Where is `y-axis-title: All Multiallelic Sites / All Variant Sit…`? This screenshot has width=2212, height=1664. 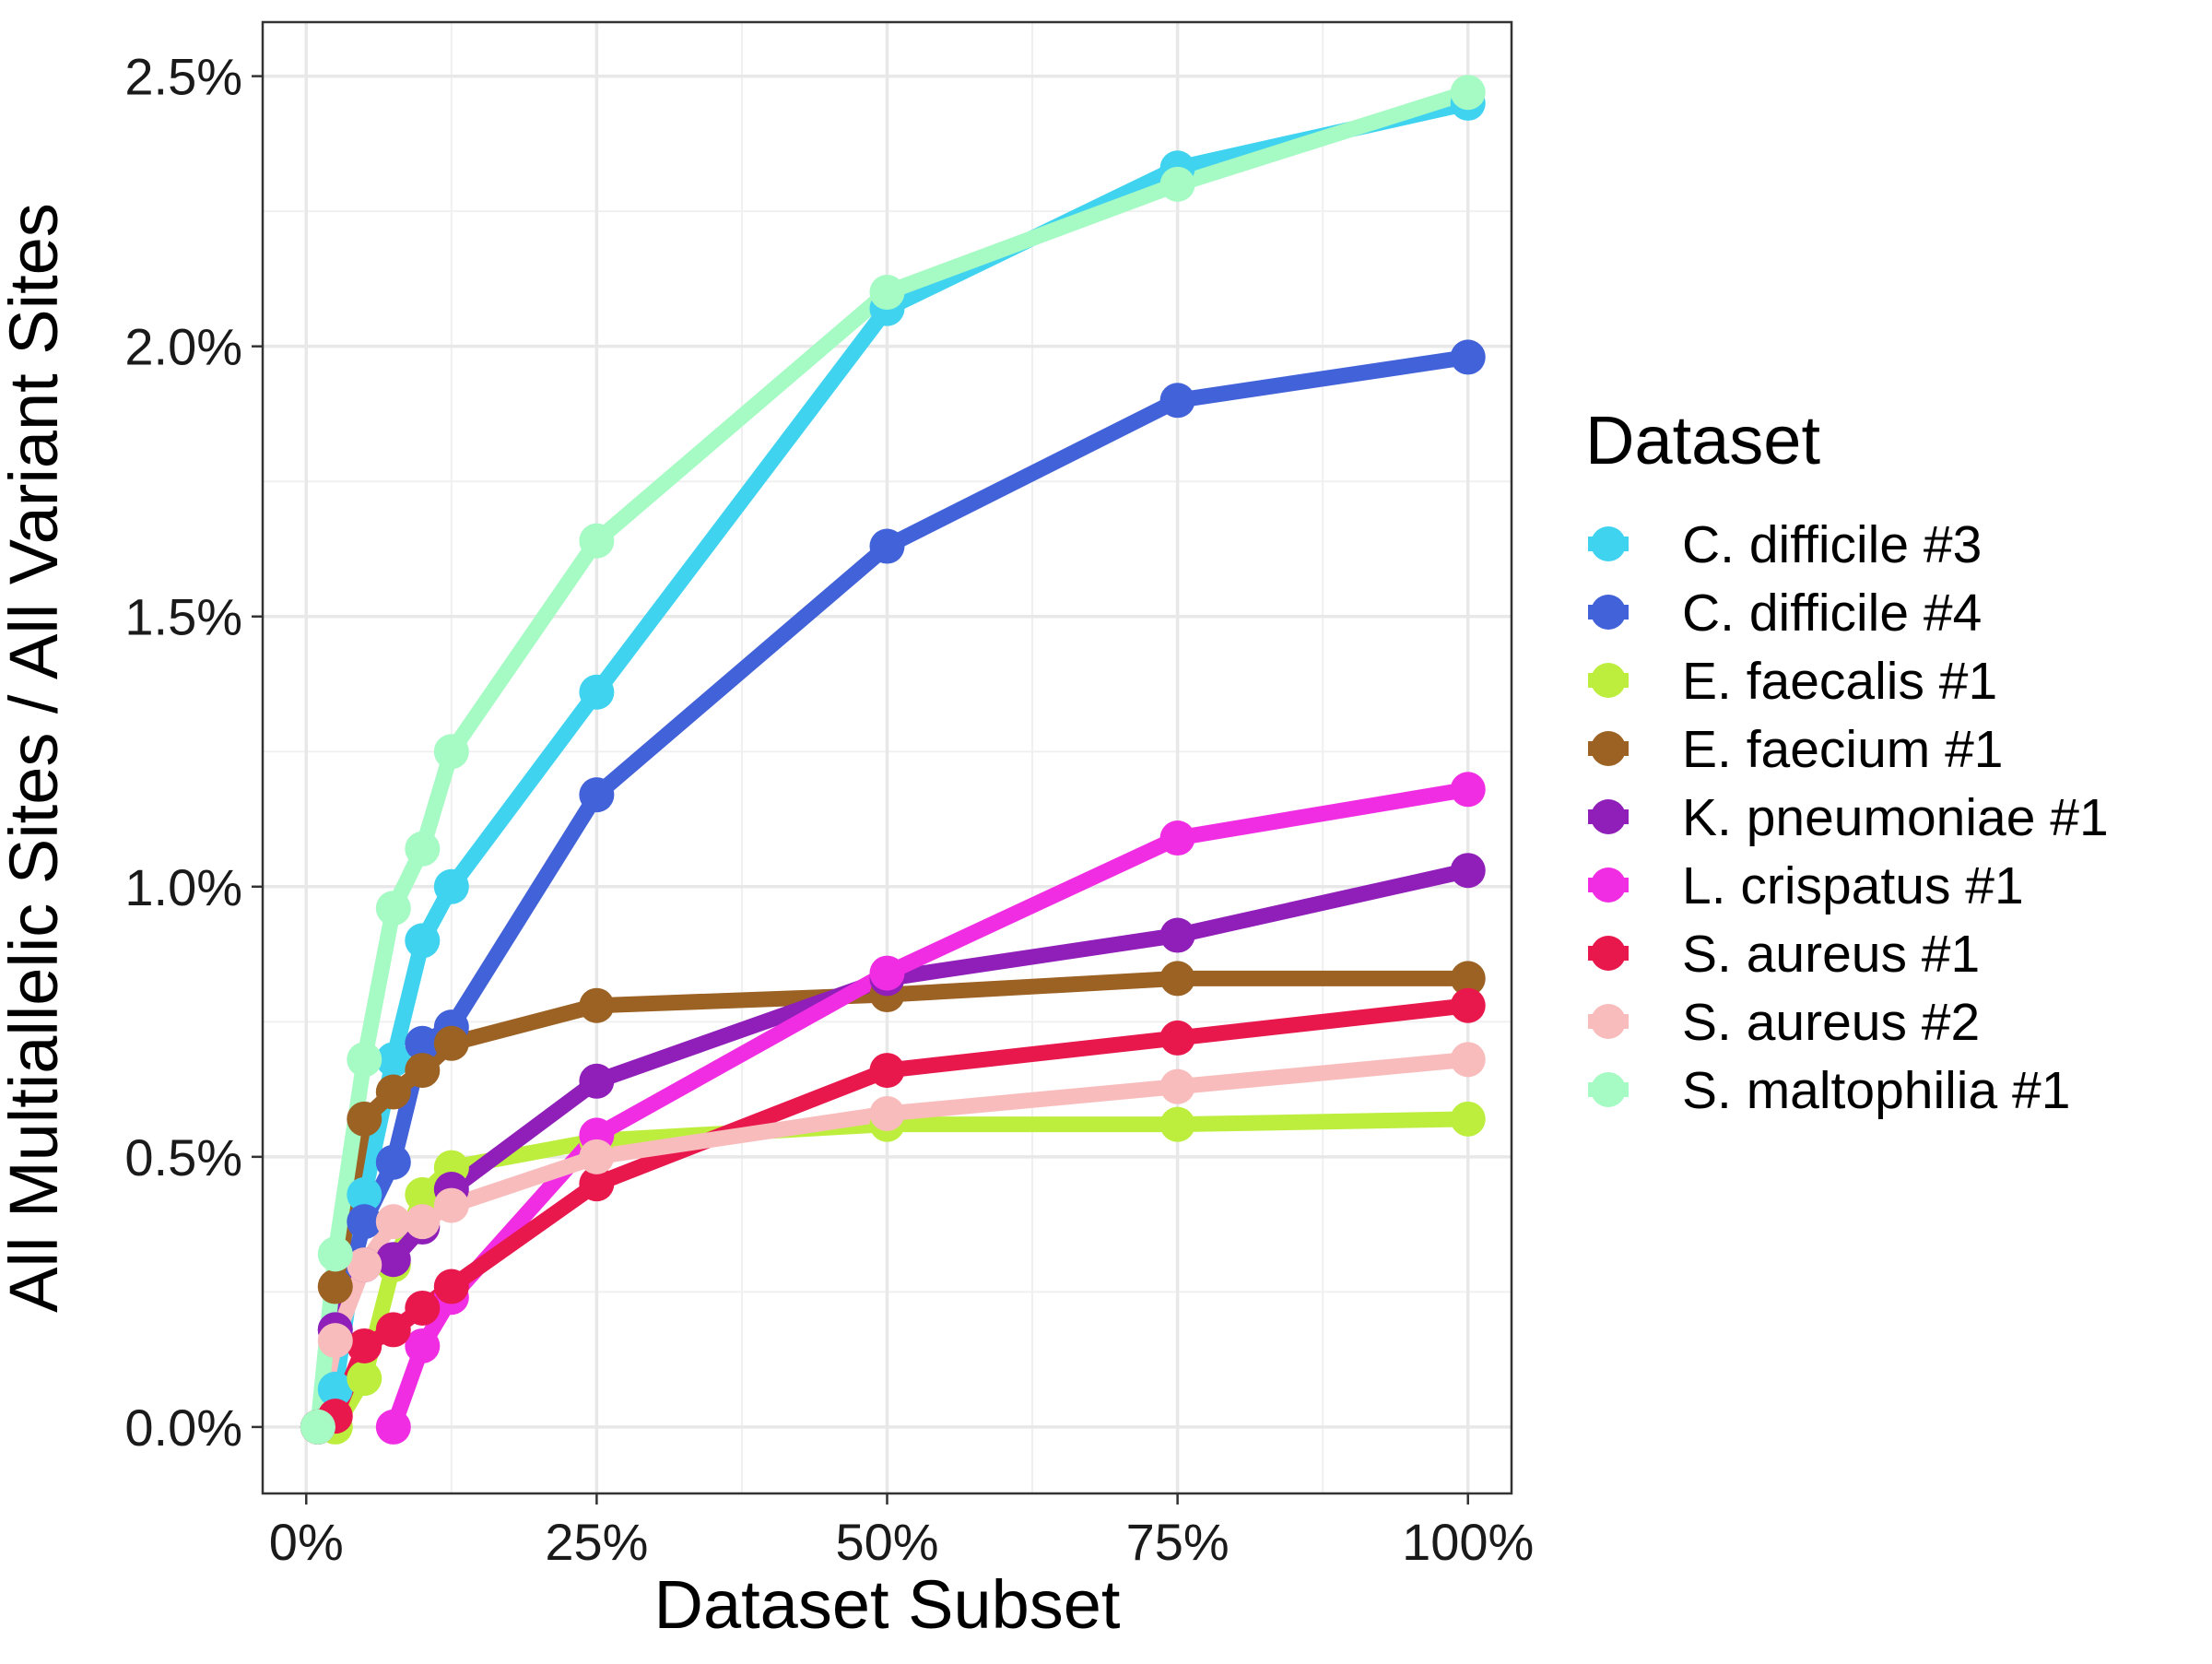 y-axis-title: All Multiallelic Sites / All Variant Sit… is located at coordinates (36, 758).